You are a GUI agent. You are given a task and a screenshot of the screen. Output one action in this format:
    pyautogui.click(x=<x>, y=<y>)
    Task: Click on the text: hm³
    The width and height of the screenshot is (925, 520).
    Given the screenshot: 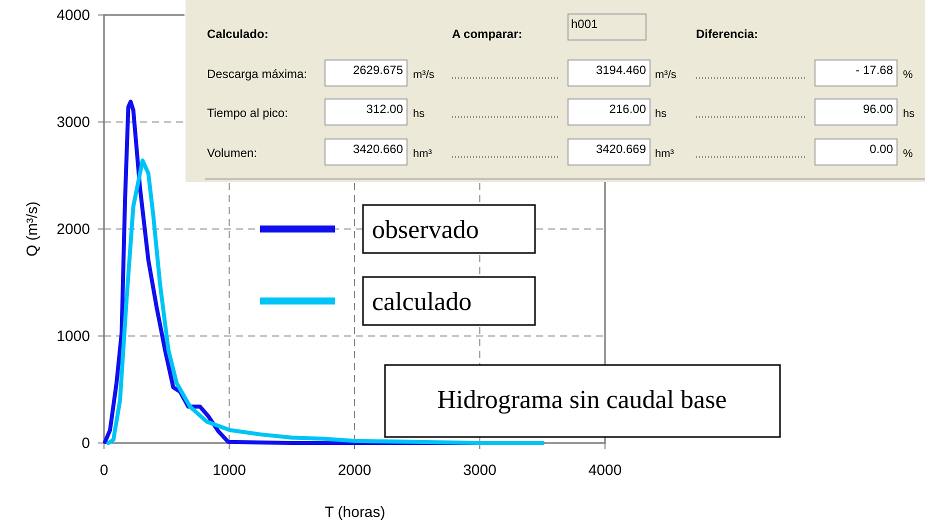 What is the action you would take?
    pyautogui.click(x=664, y=154)
    